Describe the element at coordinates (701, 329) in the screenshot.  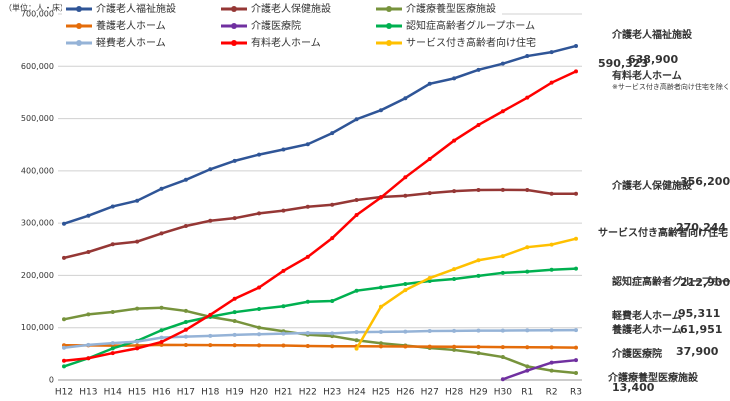
I see `end-value-label: 61,951` at that location.